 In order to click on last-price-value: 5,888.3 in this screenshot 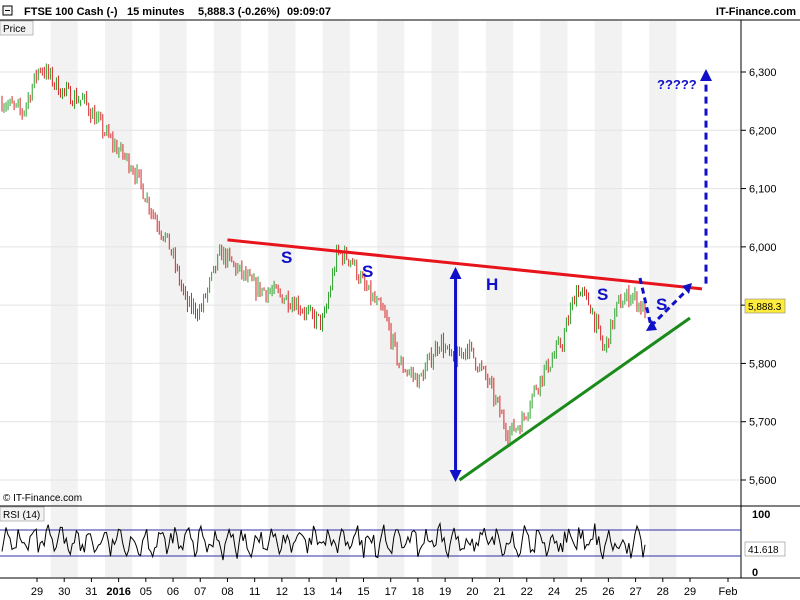, I will do `click(765, 307)`.